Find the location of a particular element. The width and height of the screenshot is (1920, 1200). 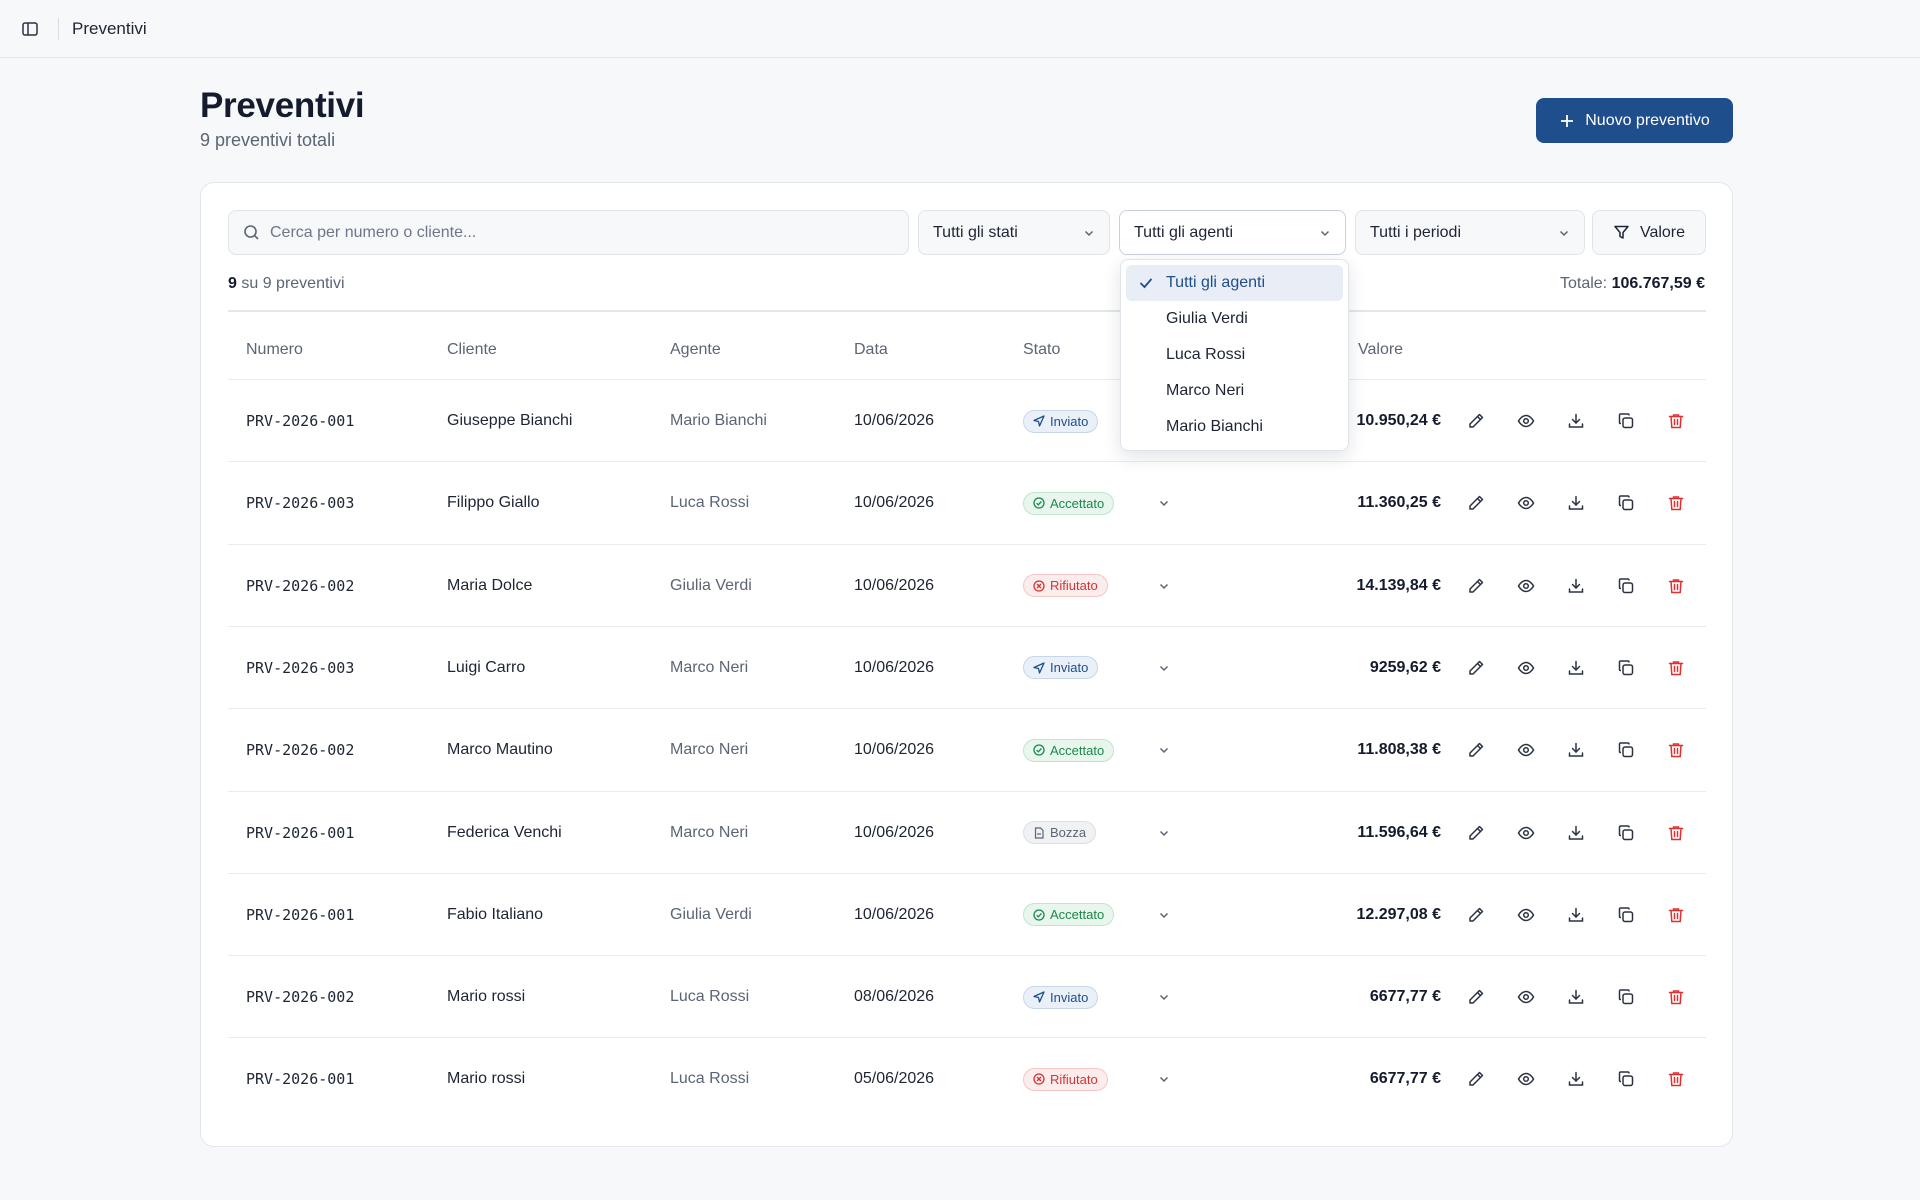

agent-option: Tutti gli agenti is located at coordinates (1234, 283).